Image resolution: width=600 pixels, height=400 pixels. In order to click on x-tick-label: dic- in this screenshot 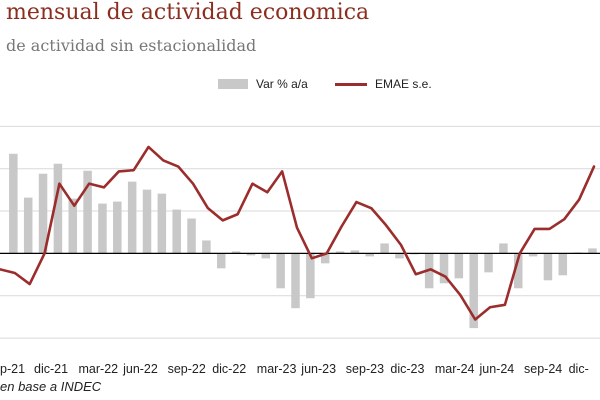, I will do `click(579, 369)`.